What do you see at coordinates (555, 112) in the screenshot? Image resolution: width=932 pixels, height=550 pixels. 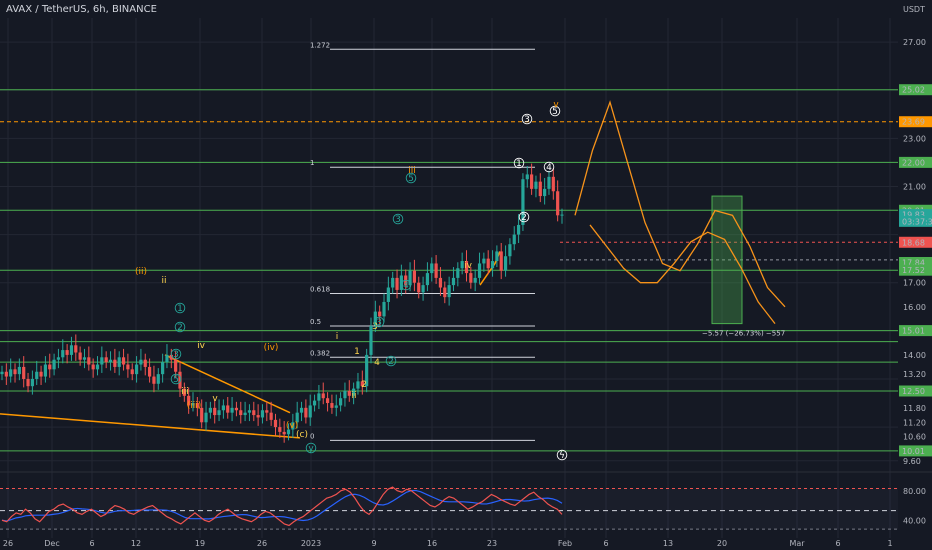 I see `wave-label: 5` at bounding box center [555, 112].